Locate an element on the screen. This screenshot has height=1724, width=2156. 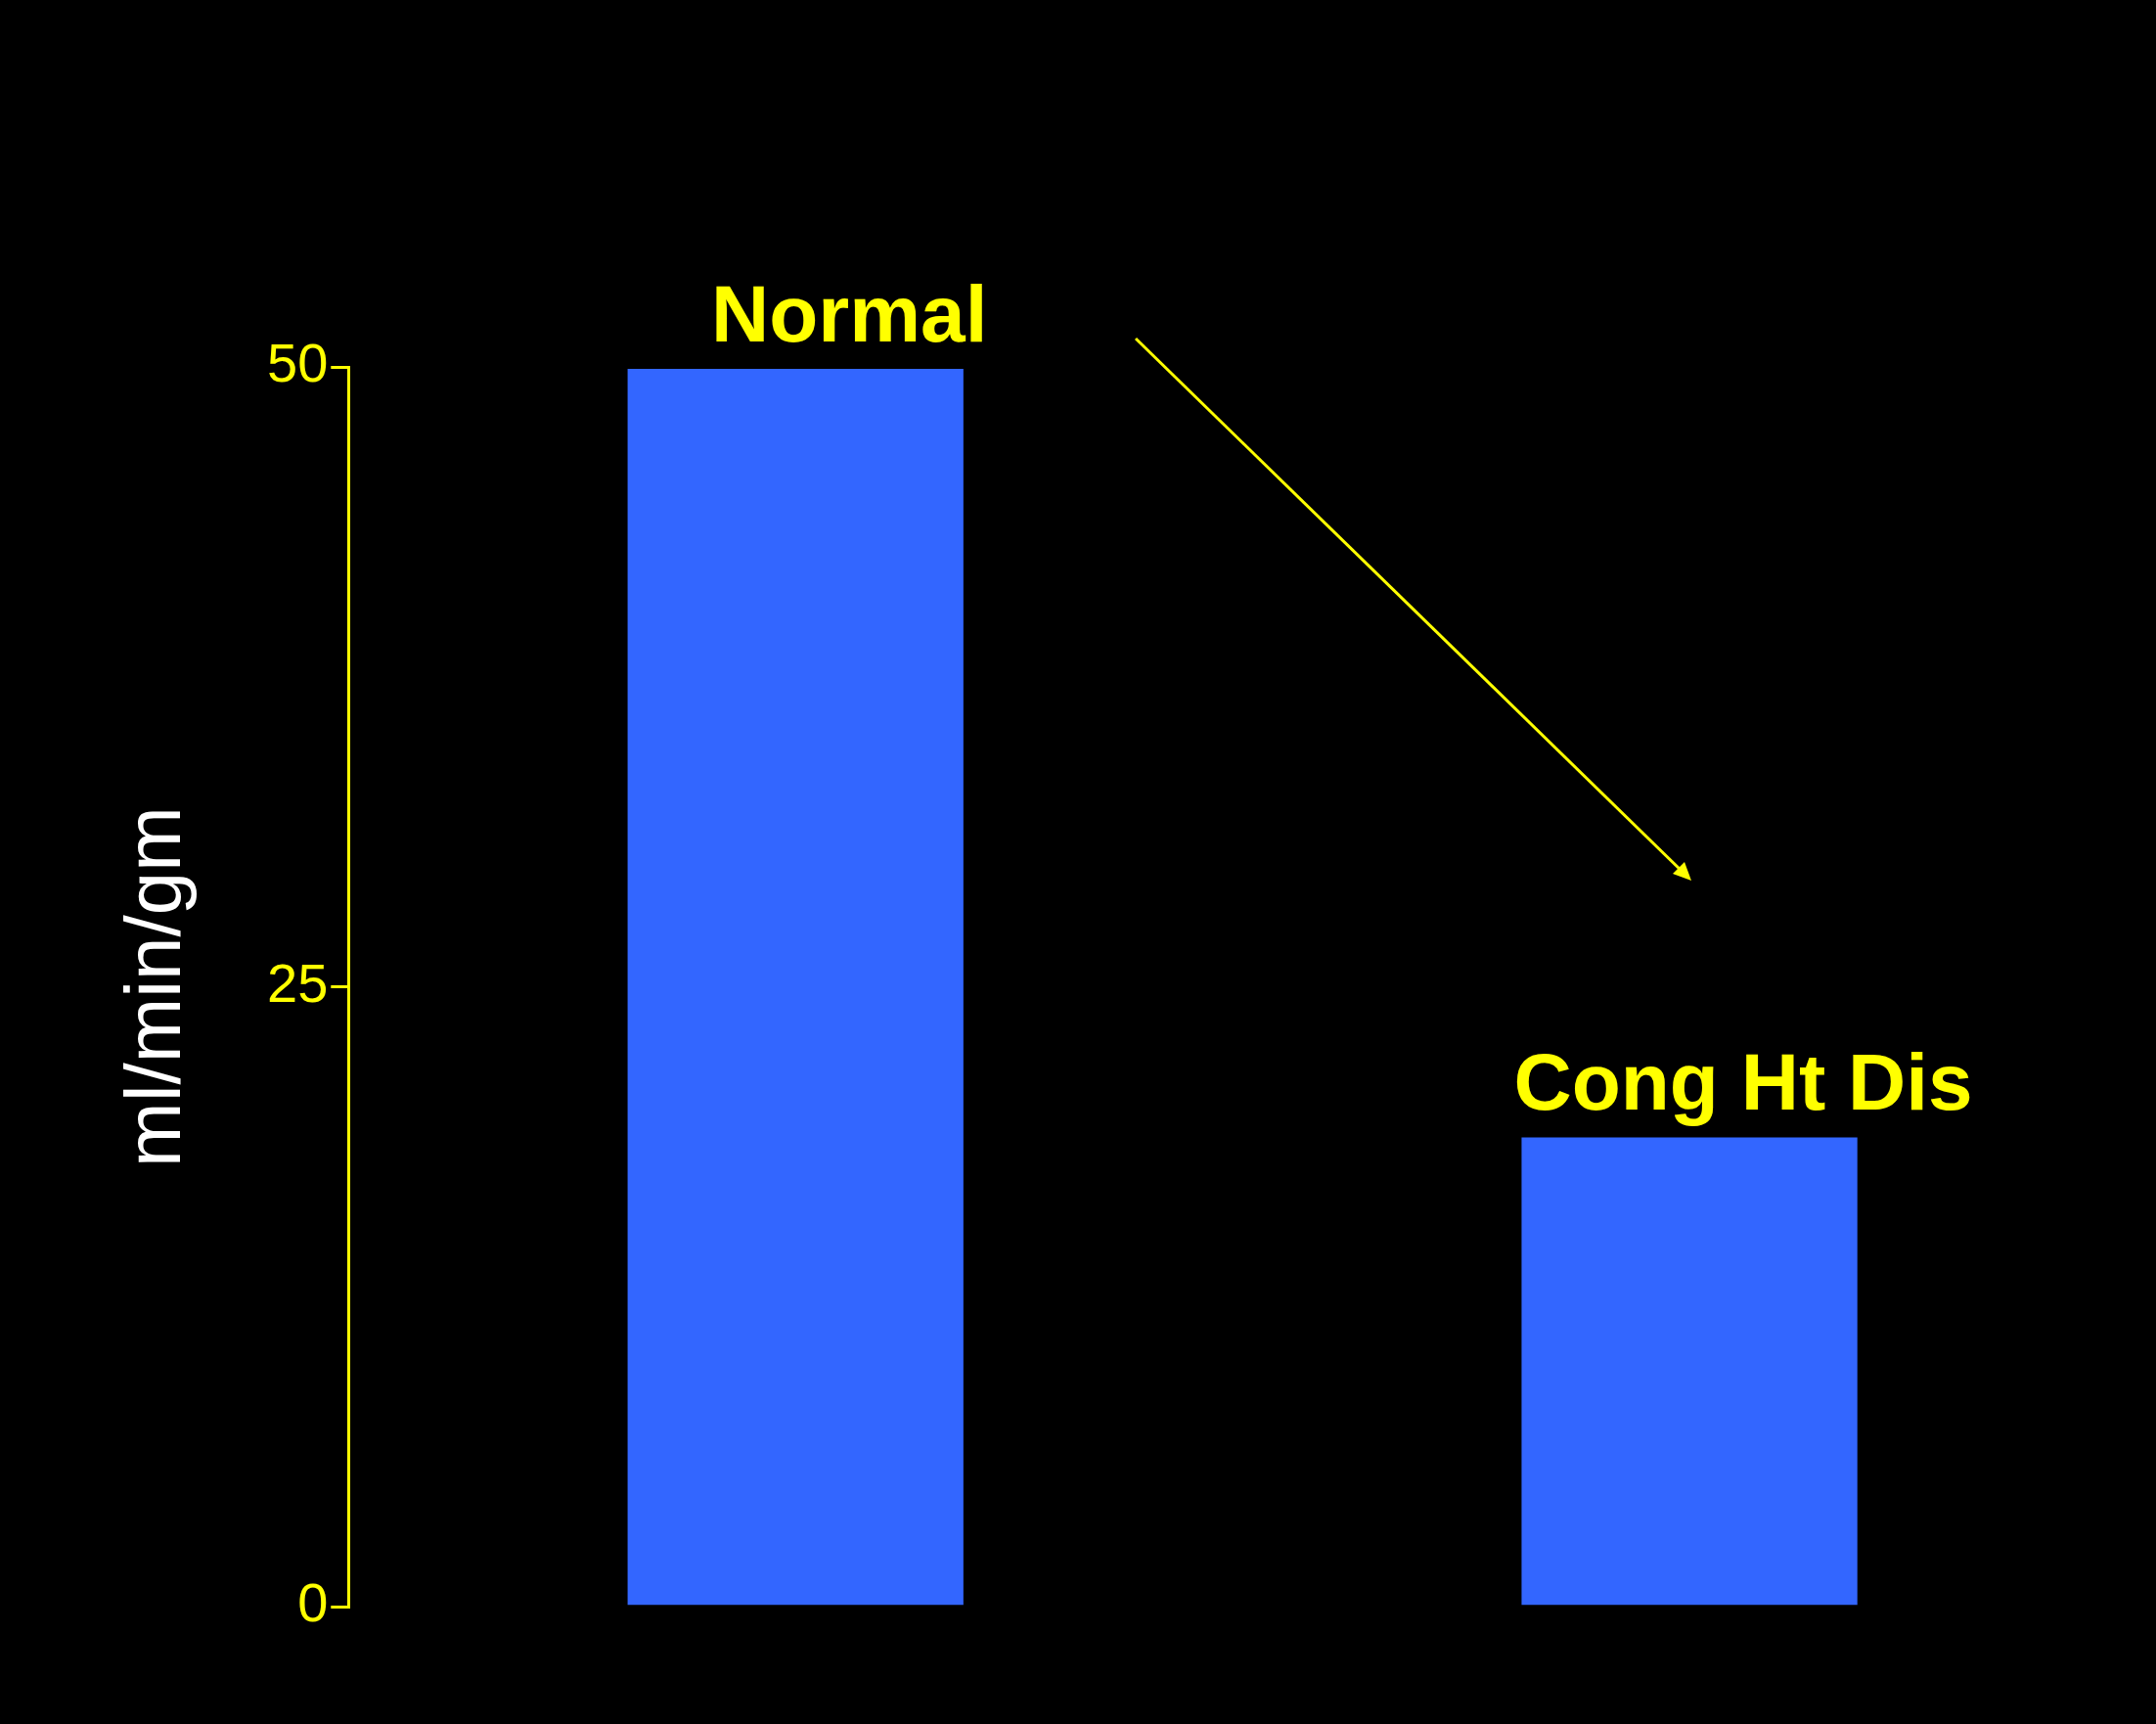
y-axis-title: ml/min/gm is located at coordinates (154, 986).